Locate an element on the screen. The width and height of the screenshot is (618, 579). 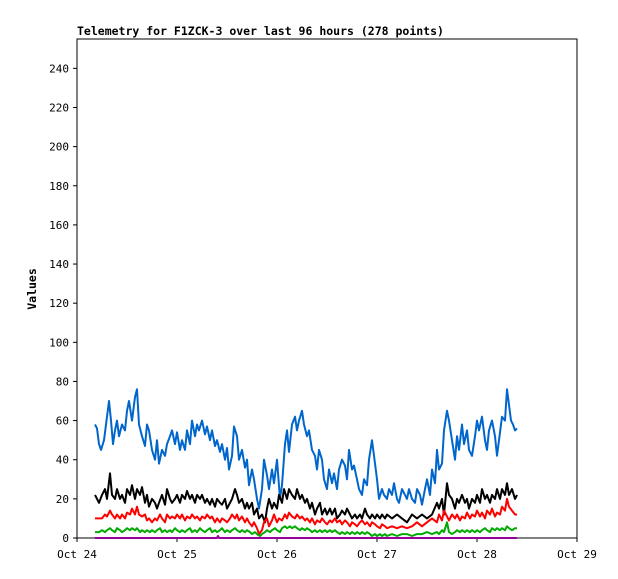
x-tick-label: Oct 25 is located at coordinates (177, 554).